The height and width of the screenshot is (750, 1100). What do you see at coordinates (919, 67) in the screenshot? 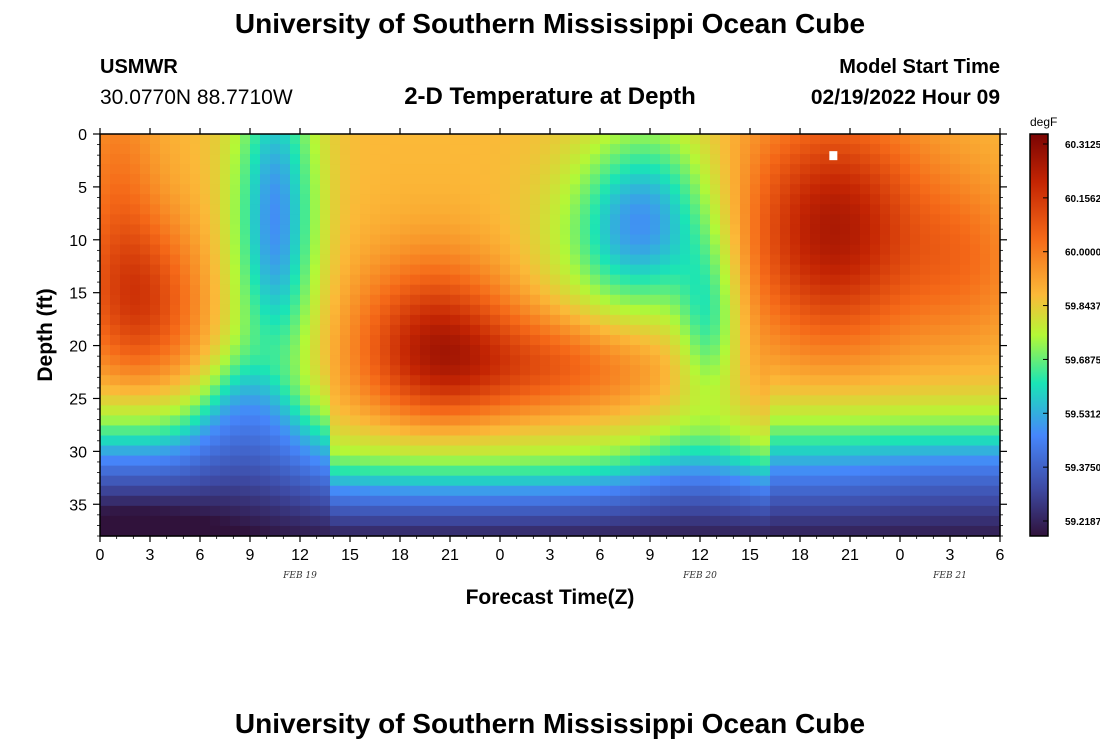
I see `model-start-label: Model Start Time` at bounding box center [919, 67].